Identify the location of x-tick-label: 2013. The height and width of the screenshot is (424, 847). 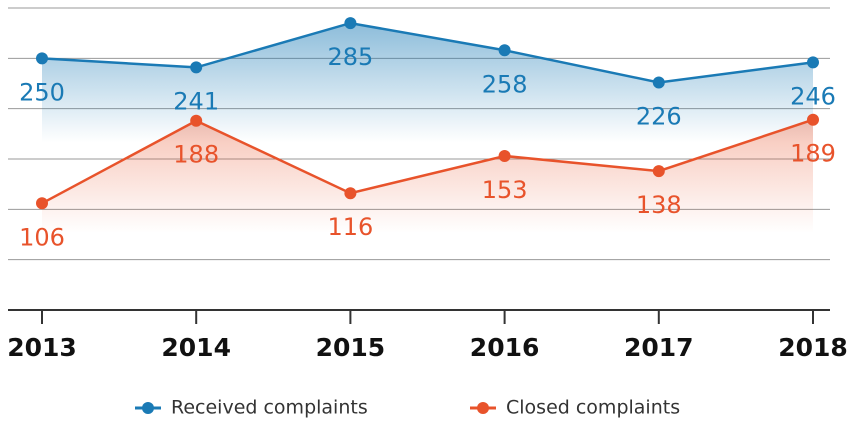
(42, 347).